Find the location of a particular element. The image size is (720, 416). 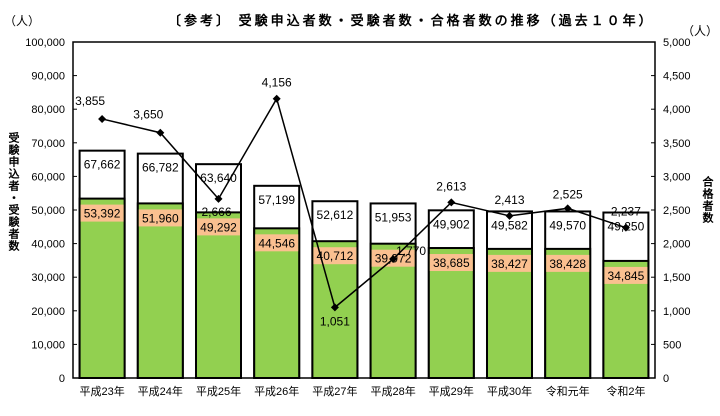

label-examinees: 53,392 is located at coordinates (102, 214).